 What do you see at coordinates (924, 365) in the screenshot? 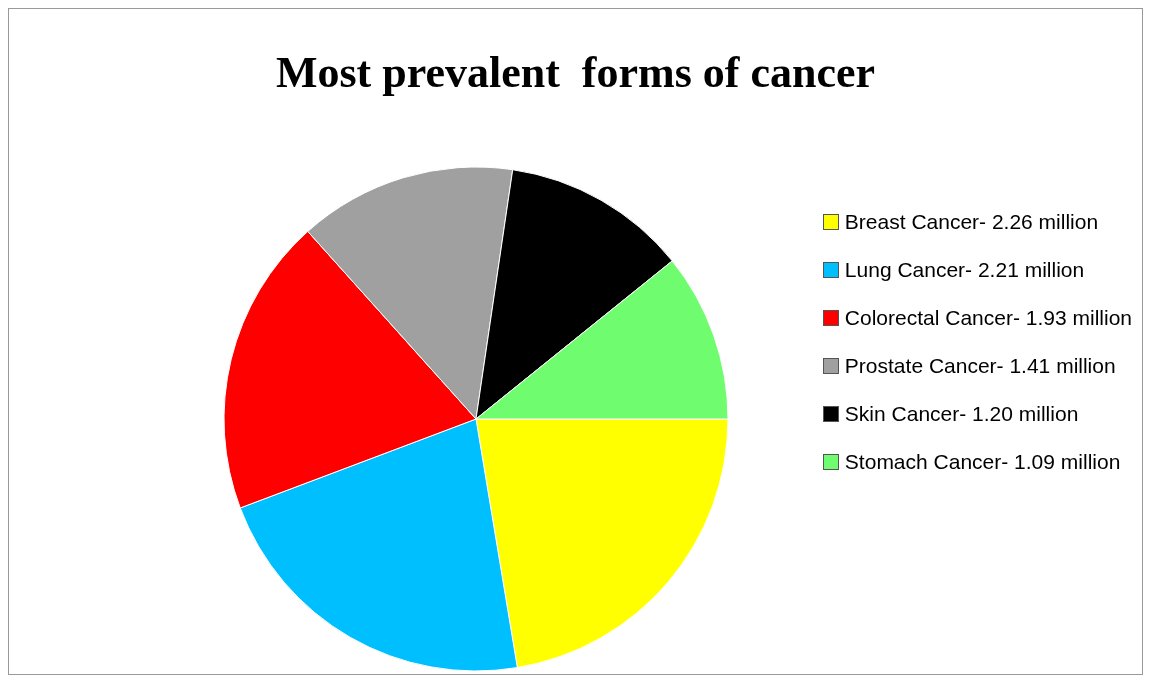
I see `legend-label: Prostate Cancer-` at bounding box center [924, 365].